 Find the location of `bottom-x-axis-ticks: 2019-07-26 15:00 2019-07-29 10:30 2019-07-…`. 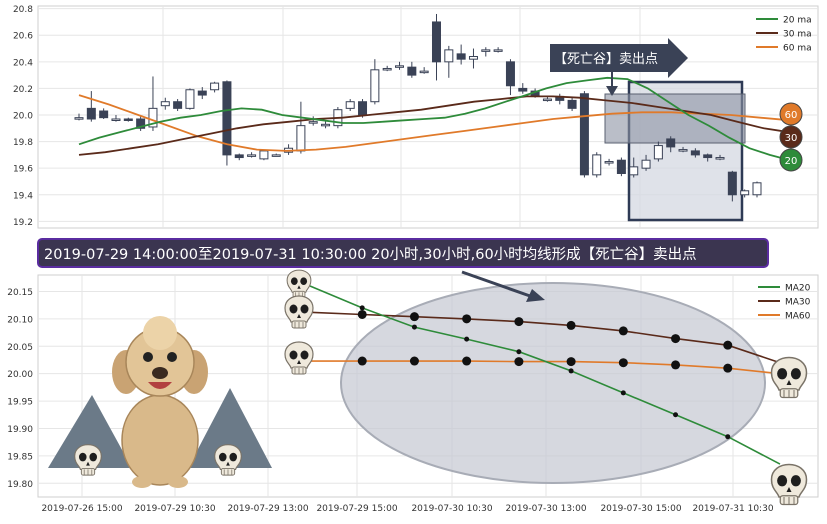

bottom-x-axis-ticks: 2019-07-26 15:00 2019-07-29 10:30 2019-07-… is located at coordinates (407, 509).